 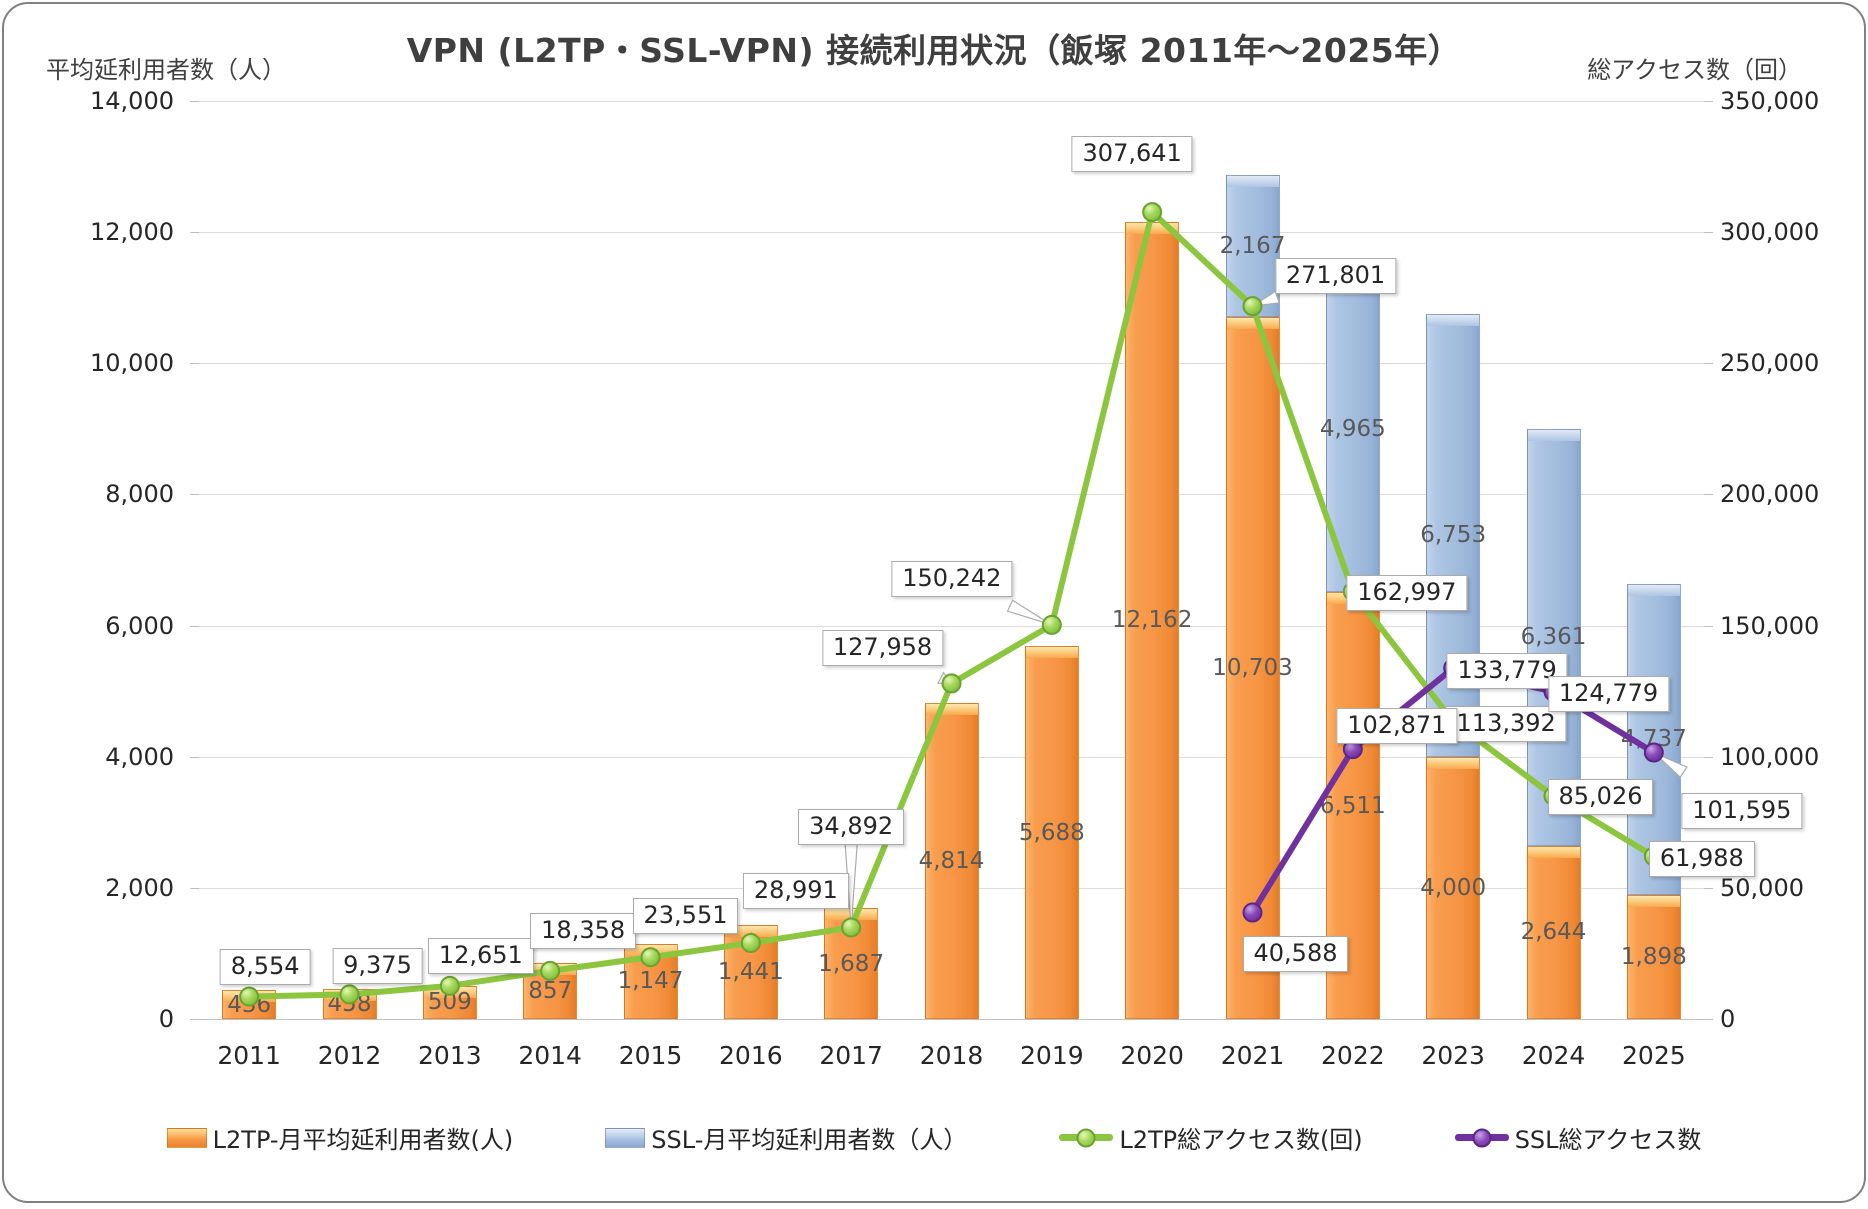 I want to click on y2-axis-tick-label: 350,000, so click(x=1770, y=101).